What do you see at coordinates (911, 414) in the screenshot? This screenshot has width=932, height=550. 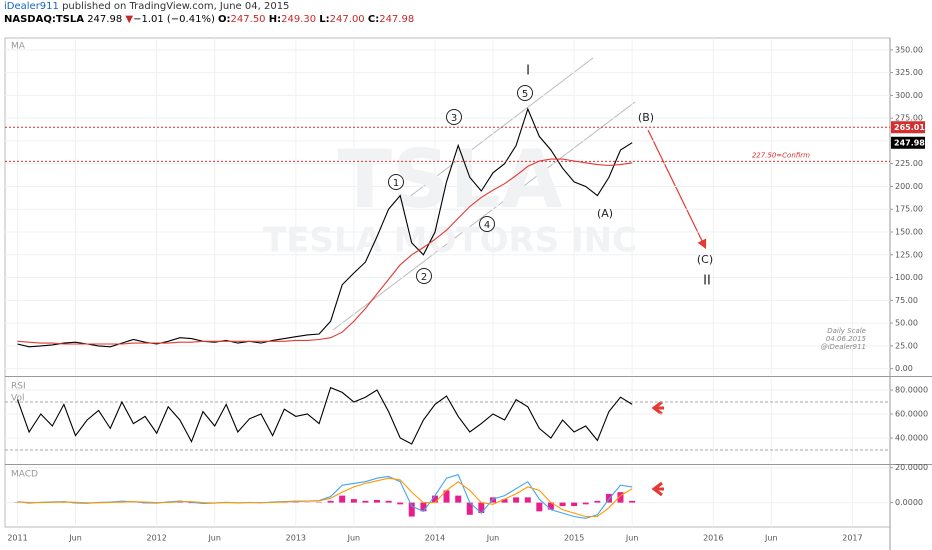 I see `y-tick-label: 60.0000` at bounding box center [911, 414].